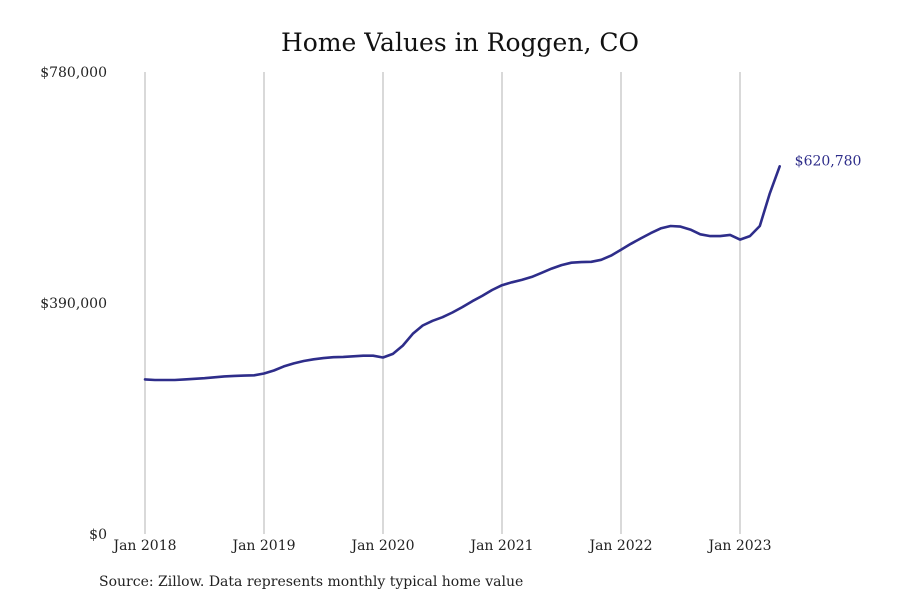  I want to click on x-tick-label: Jan 2018, so click(143, 546).